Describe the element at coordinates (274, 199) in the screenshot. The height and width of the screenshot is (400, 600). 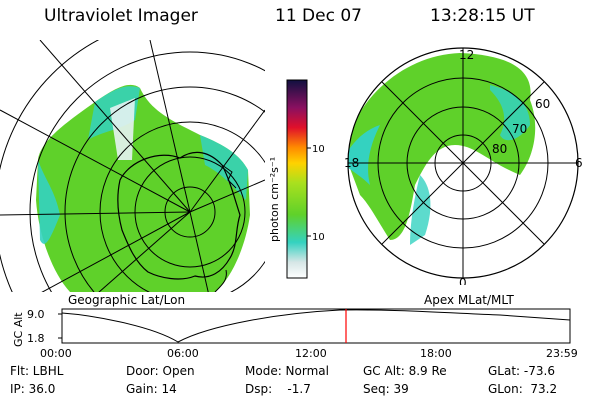
I see `colorbar-unit-label: photon cm⁻²s⁻¹` at that location.